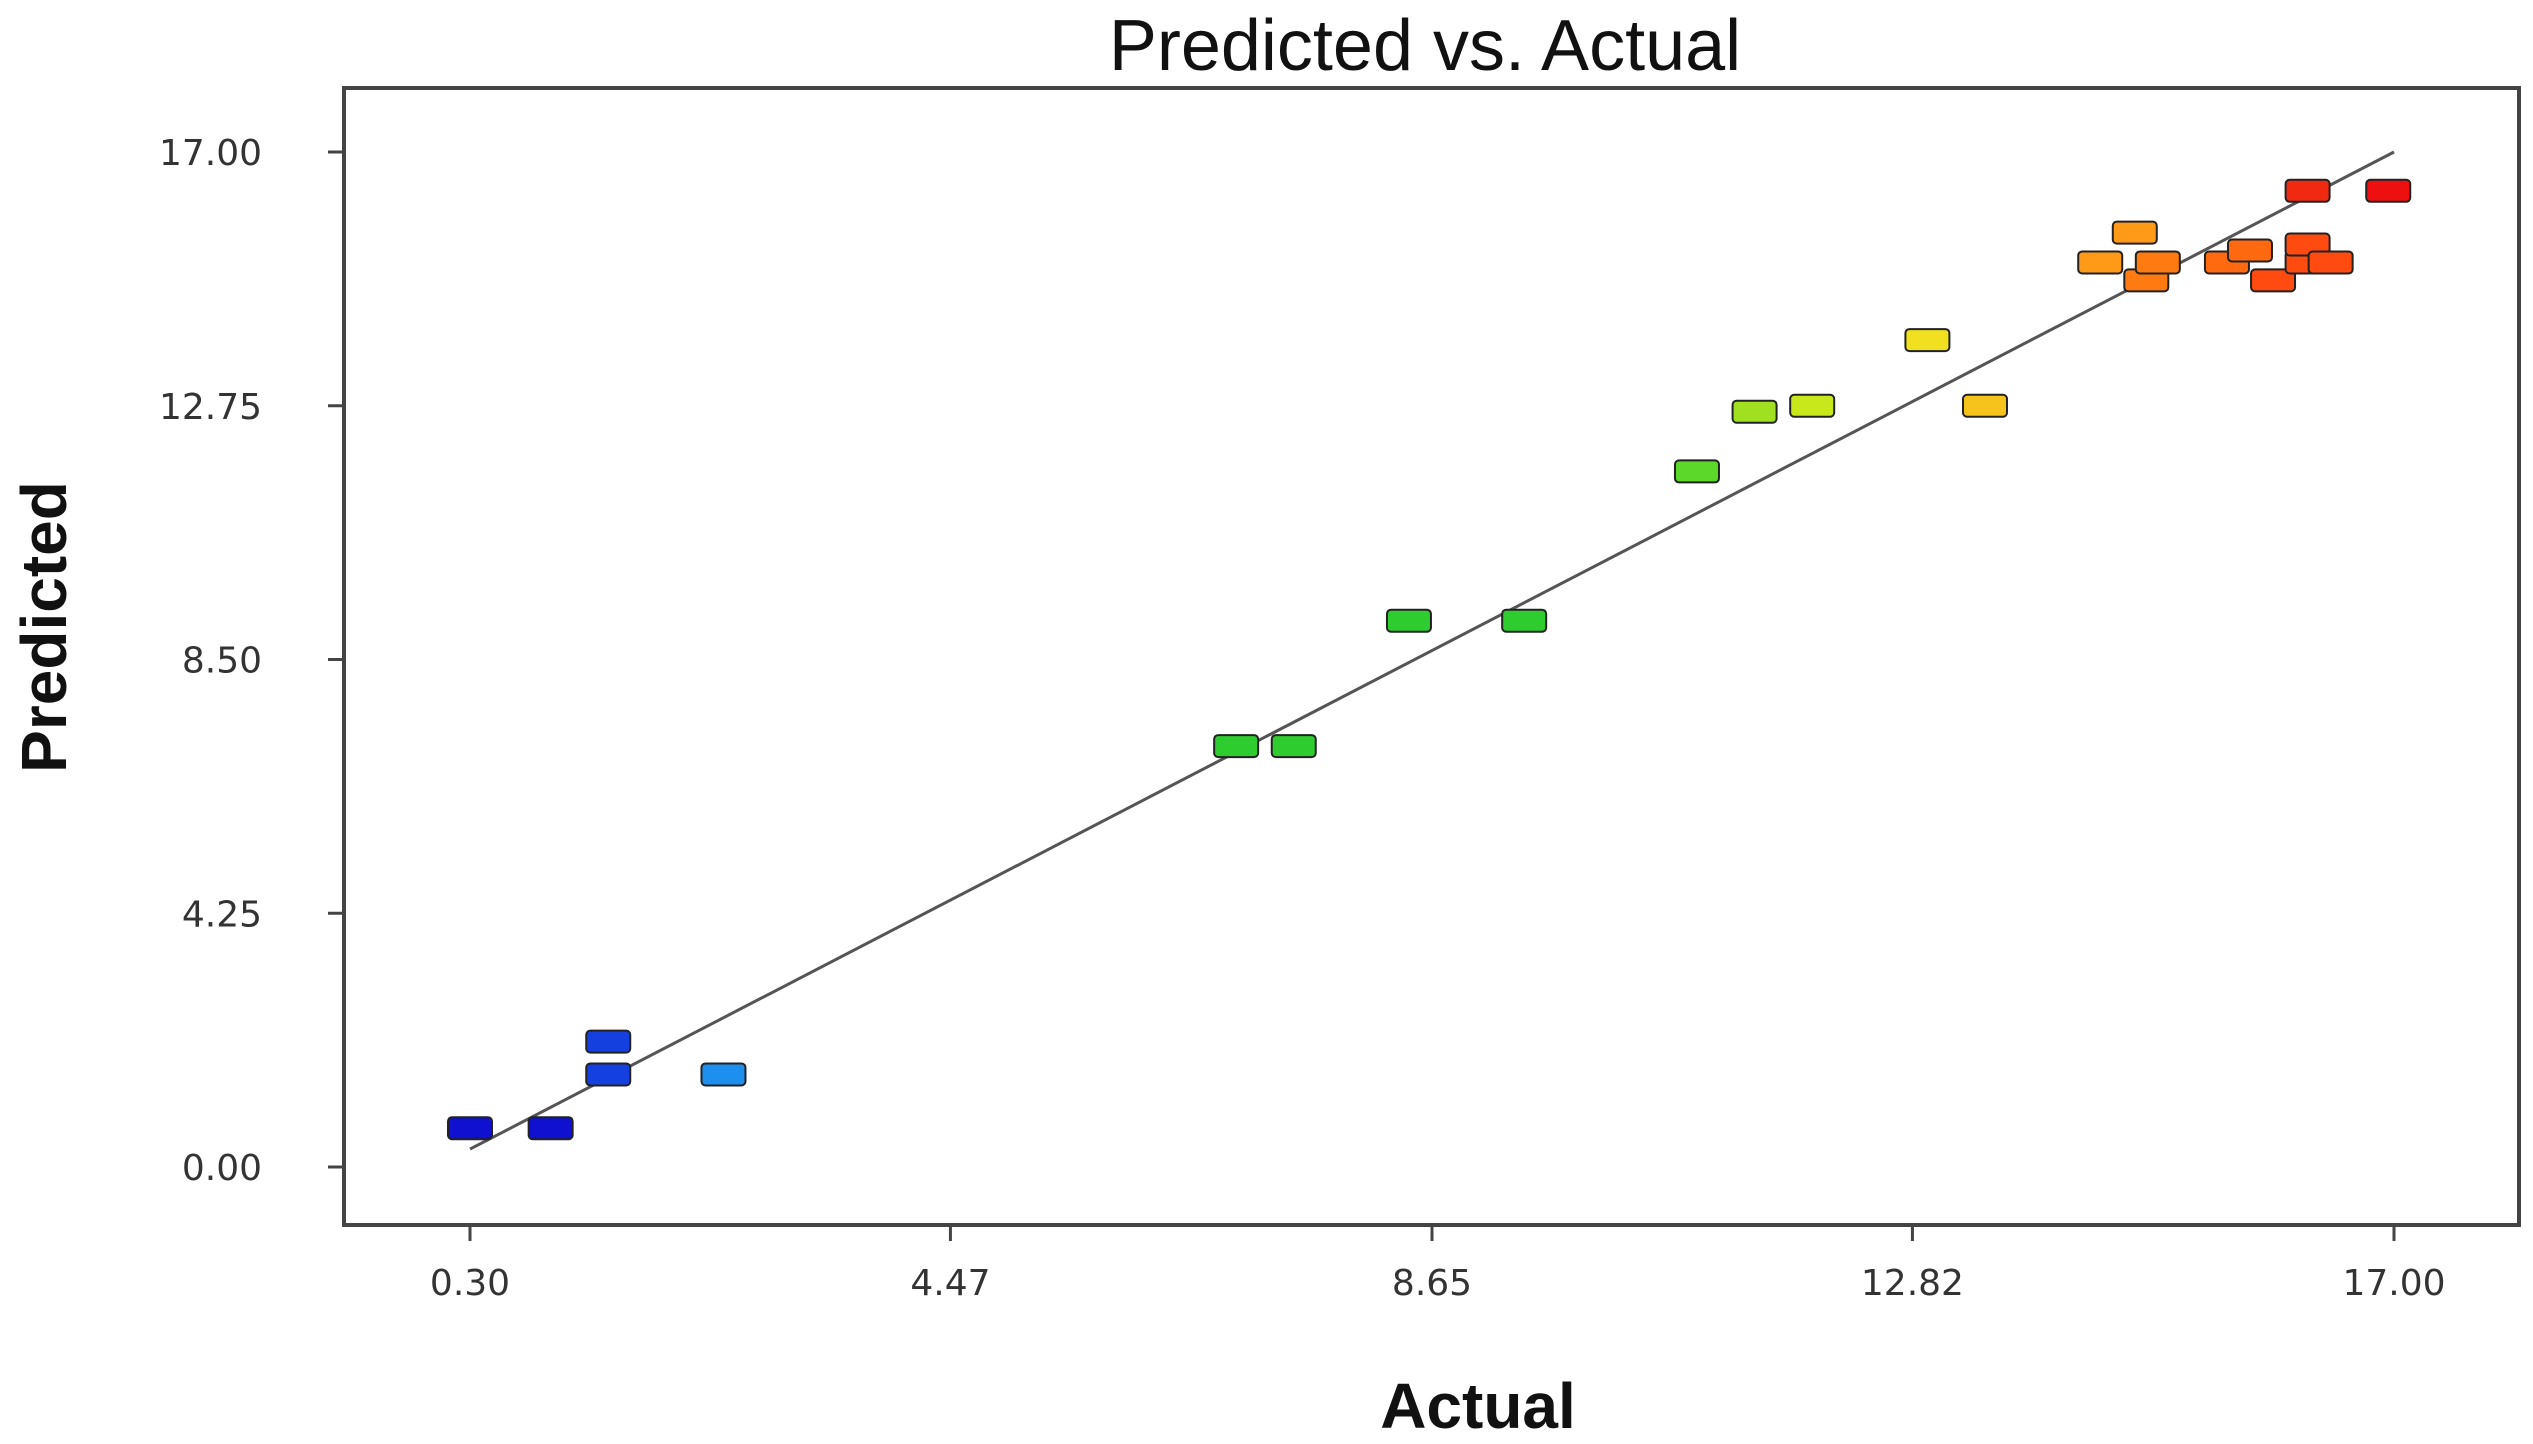  I want to click on x-axis: 0.30 4.47 8.65 12.82 17.00, so click(1438, 1264).